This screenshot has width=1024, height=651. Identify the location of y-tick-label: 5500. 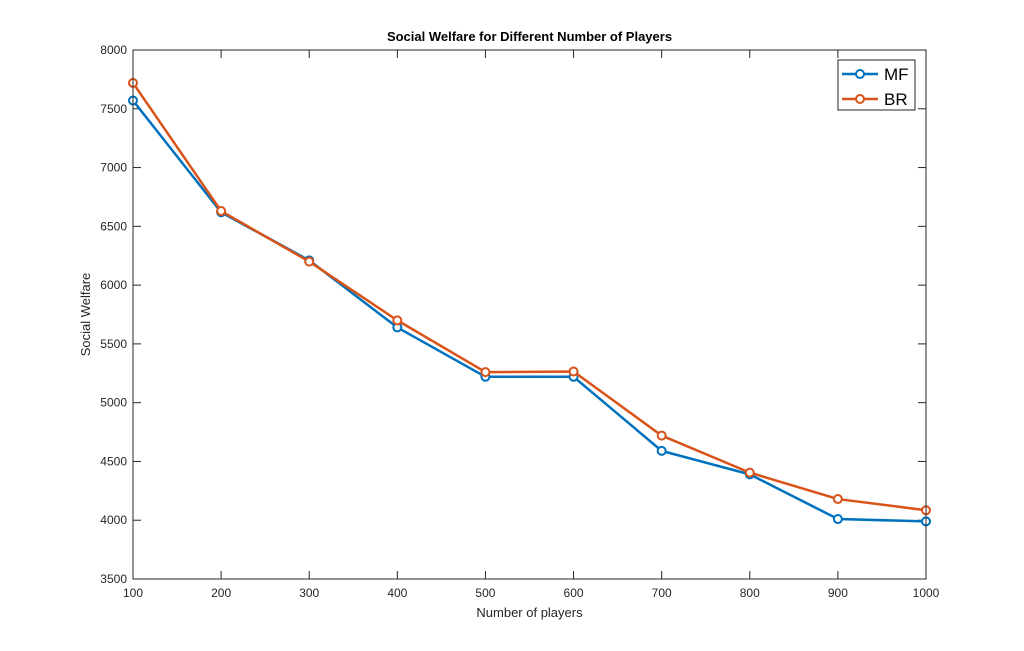
(113, 344).